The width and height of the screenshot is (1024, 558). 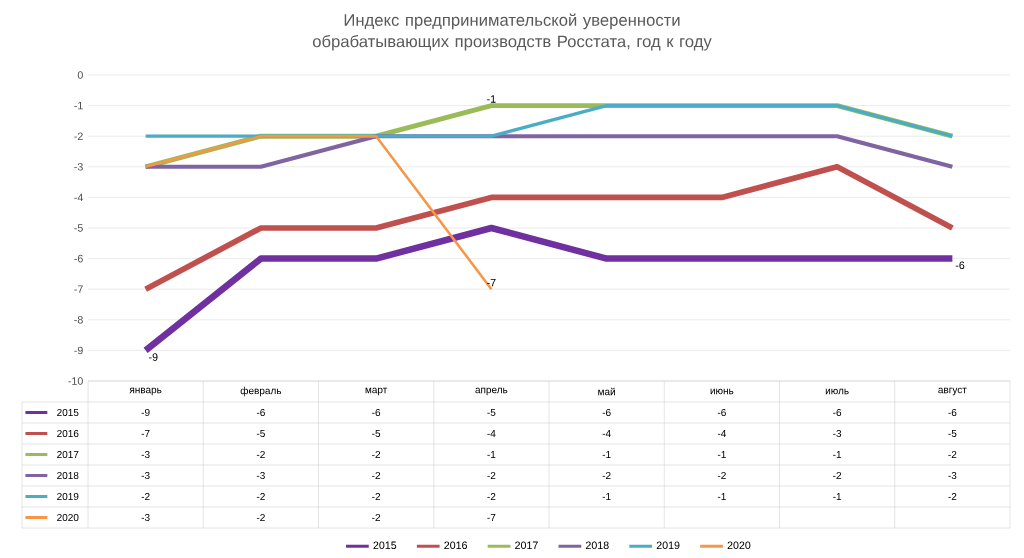 I want to click on x-tick-label: февраль, so click(x=261, y=391).